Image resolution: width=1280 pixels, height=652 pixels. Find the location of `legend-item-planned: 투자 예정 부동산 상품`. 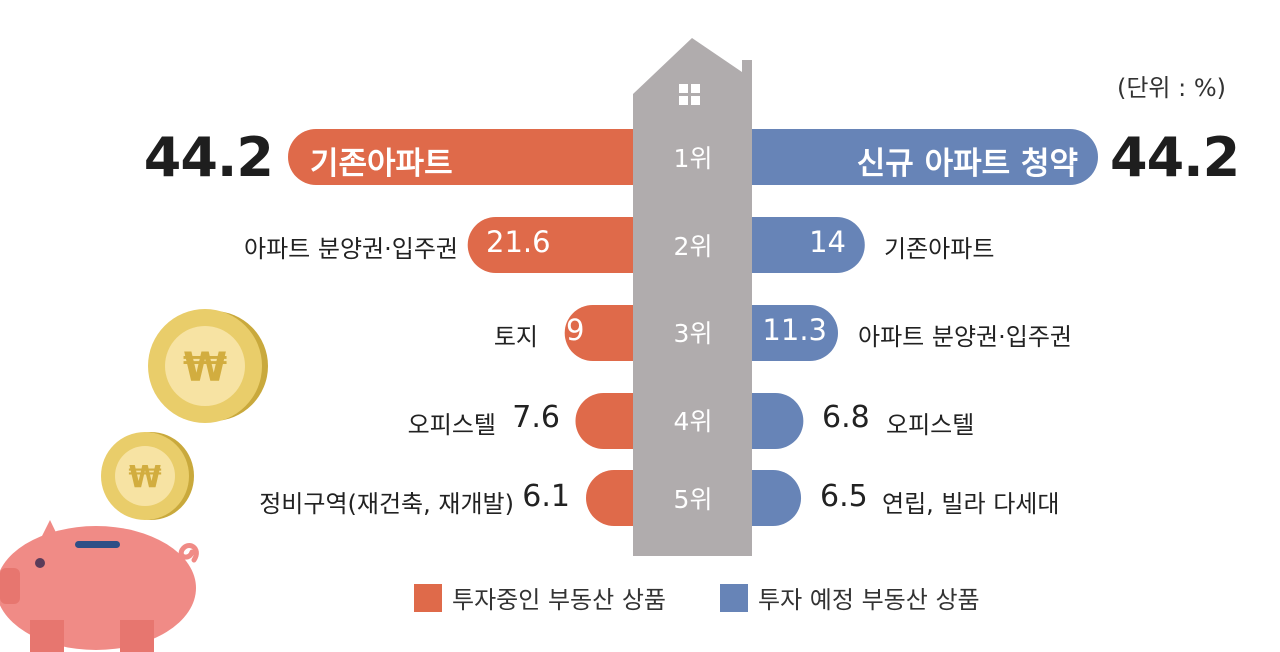

legend-item-planned: 투자 예정 부동산 상품 is located at coordinates (850, 597).